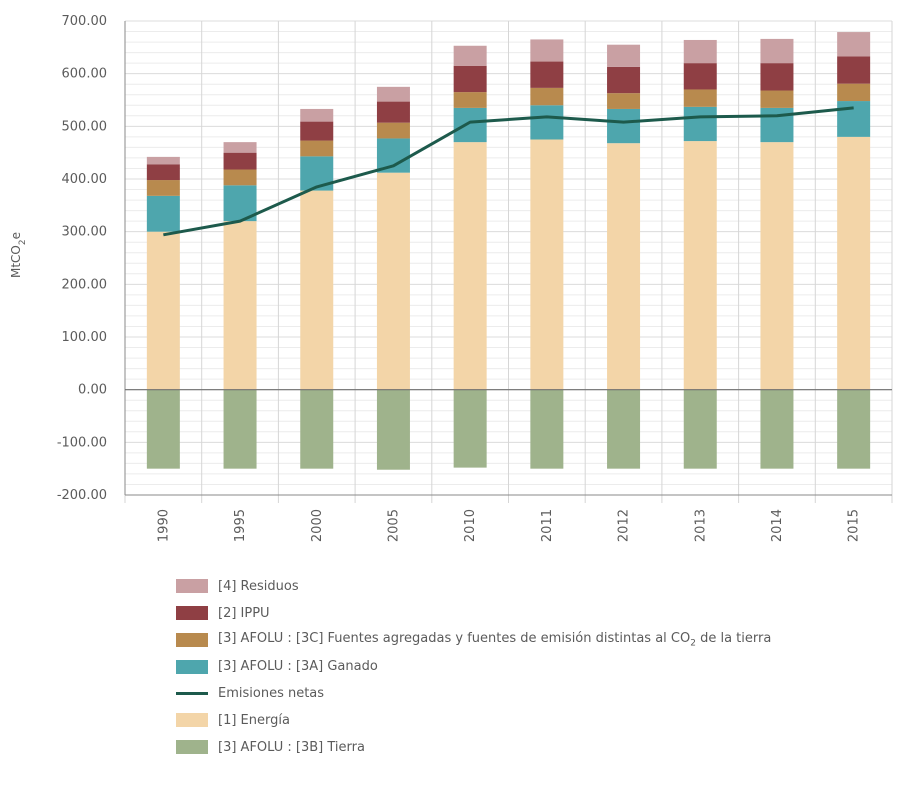 The height and width of the screenshot is (788, 901). I want to click on legend-item-tierra: [3] AFOLU : [3B] Tierra, so click(473, 747).